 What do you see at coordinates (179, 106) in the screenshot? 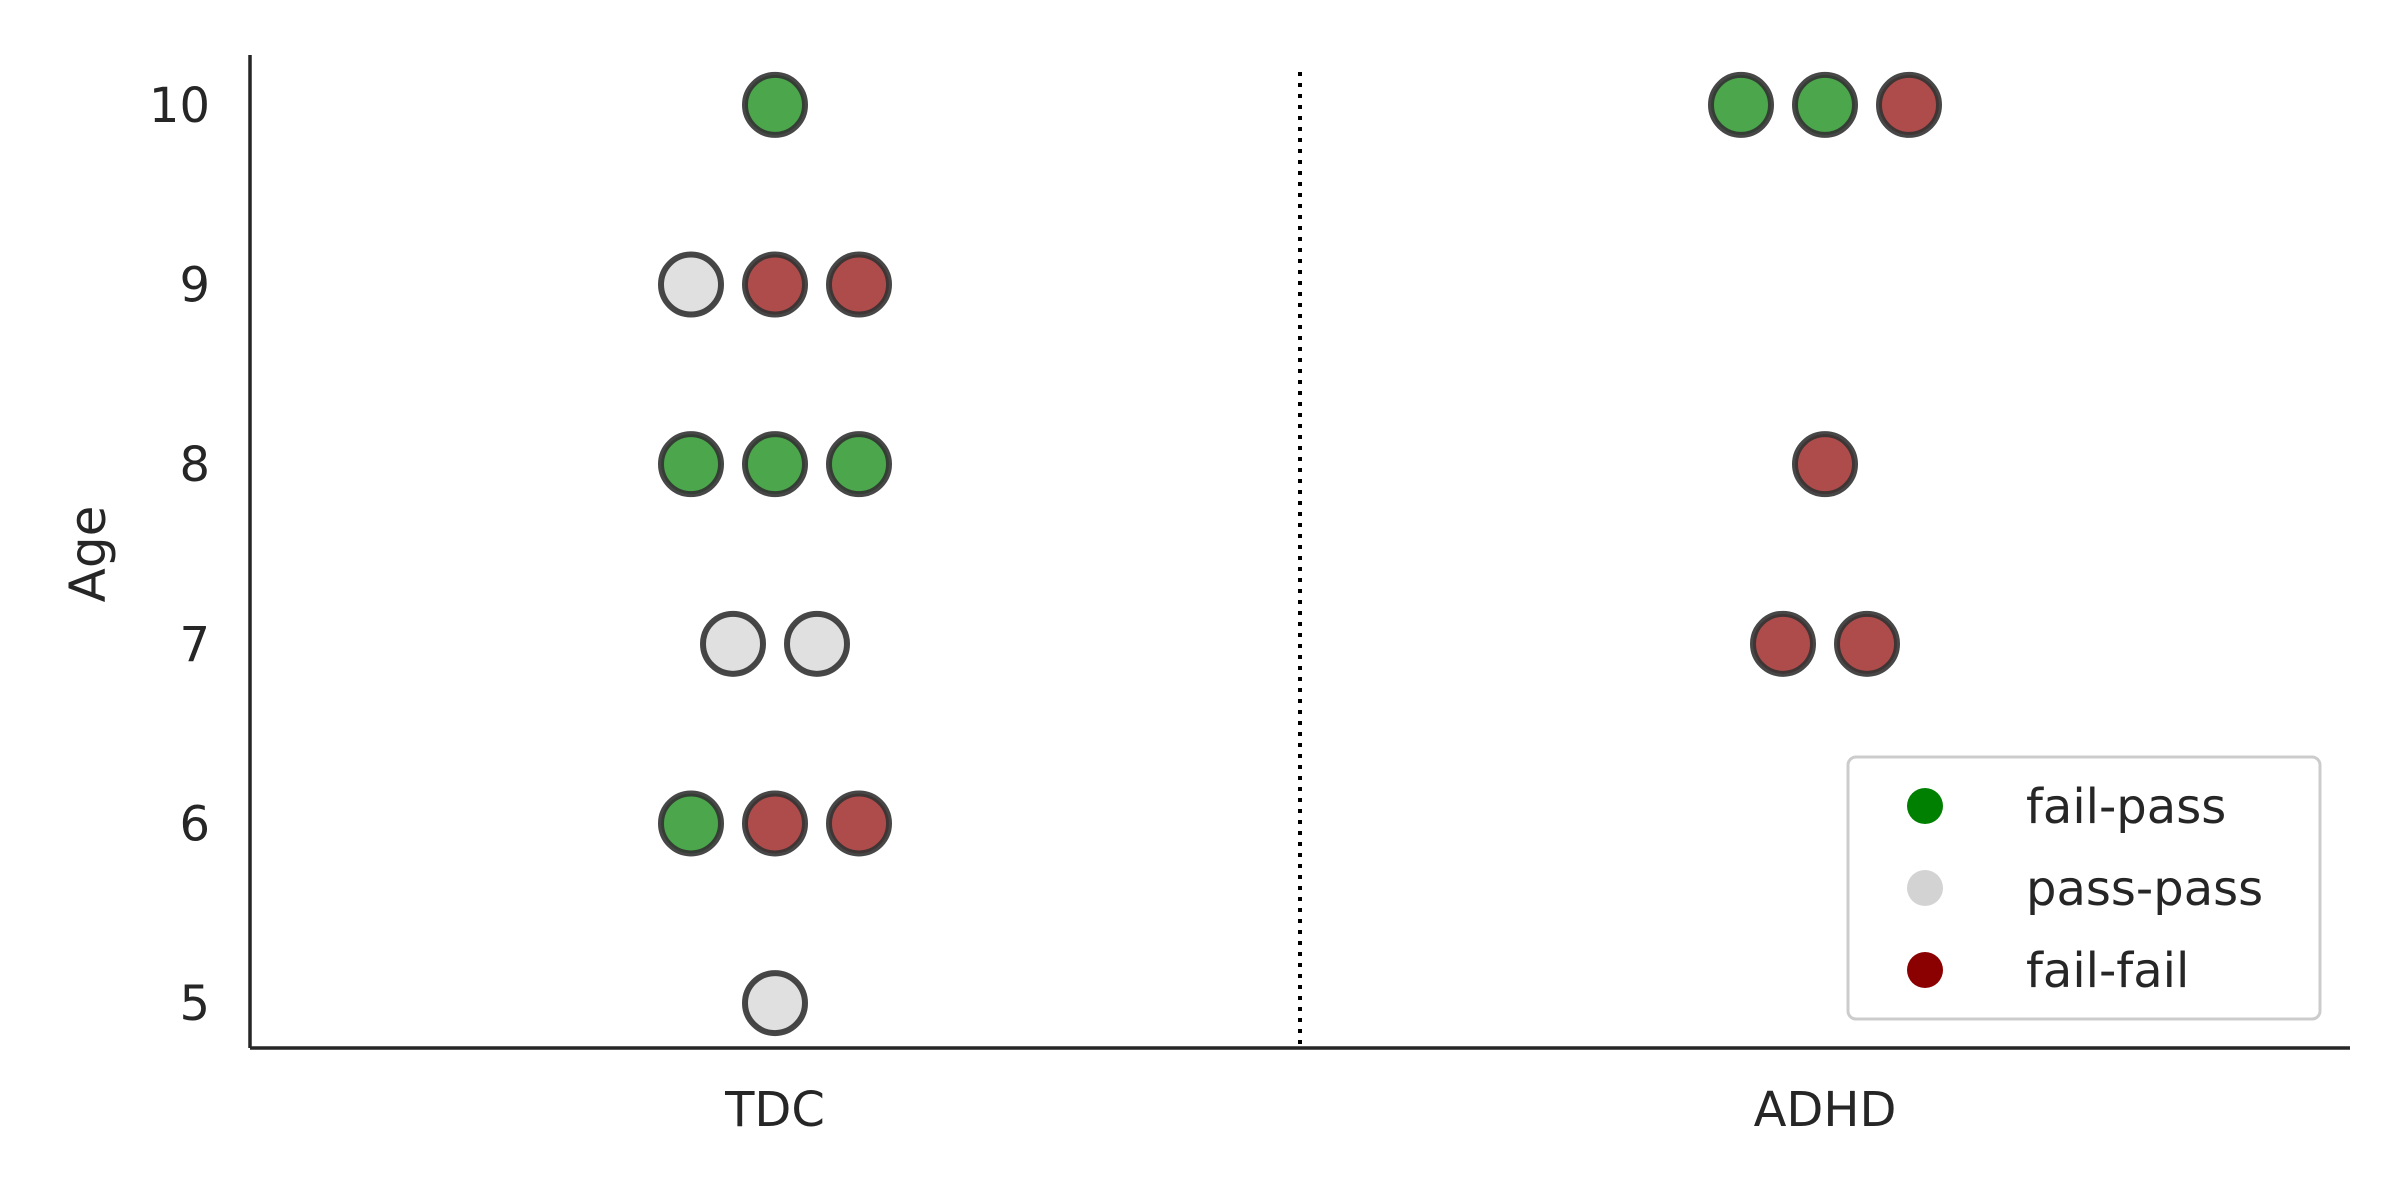
I see `y-tick-label: 10` at bounding box center [179, 106].